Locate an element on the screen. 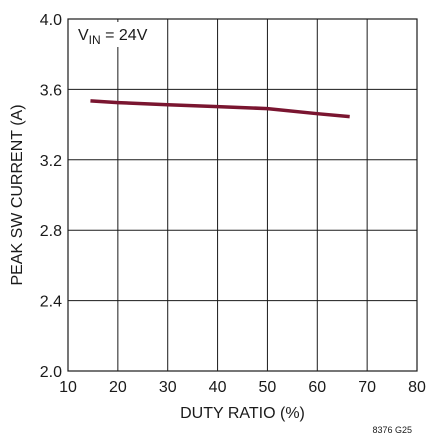 The image size is (427, 436). x-tick-label: 60 is located at coordinates (317, 387).